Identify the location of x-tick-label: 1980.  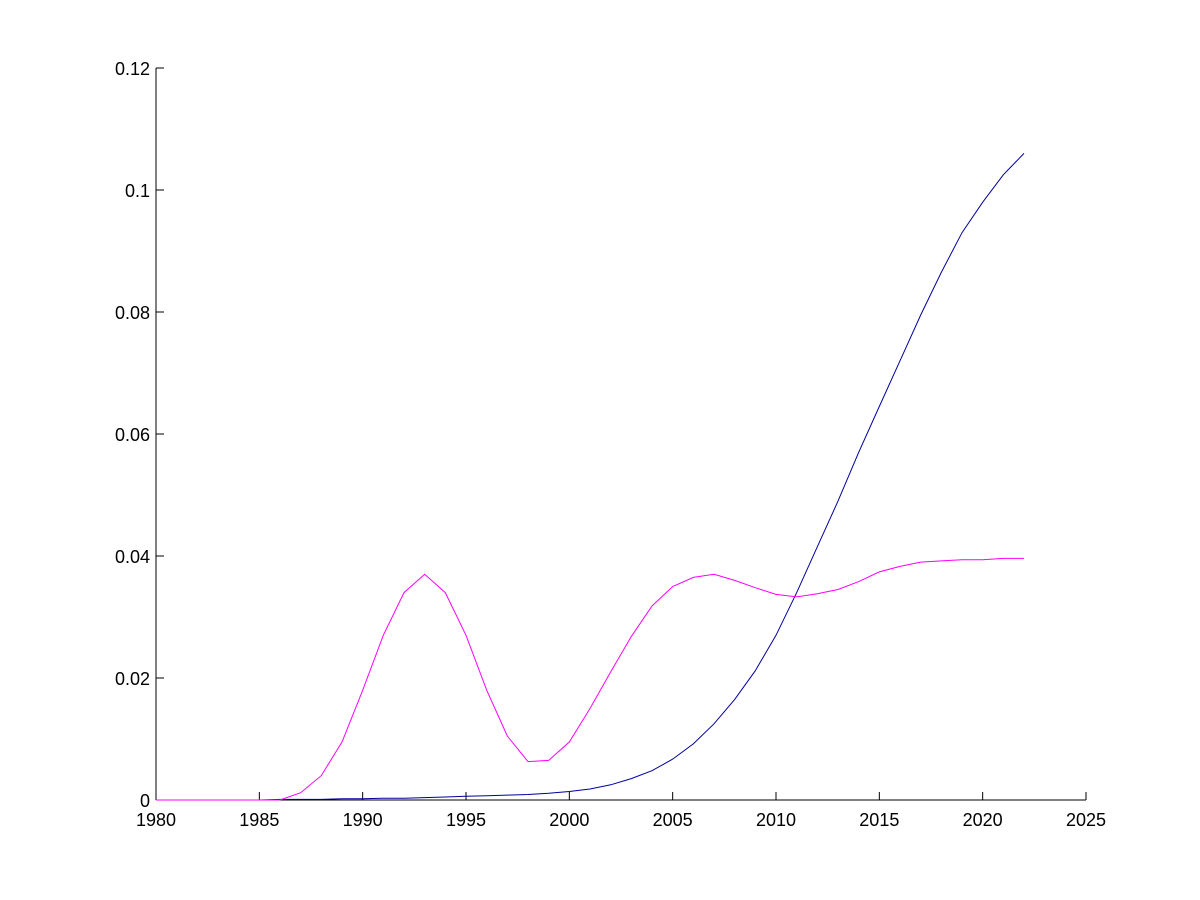
(156, 820).